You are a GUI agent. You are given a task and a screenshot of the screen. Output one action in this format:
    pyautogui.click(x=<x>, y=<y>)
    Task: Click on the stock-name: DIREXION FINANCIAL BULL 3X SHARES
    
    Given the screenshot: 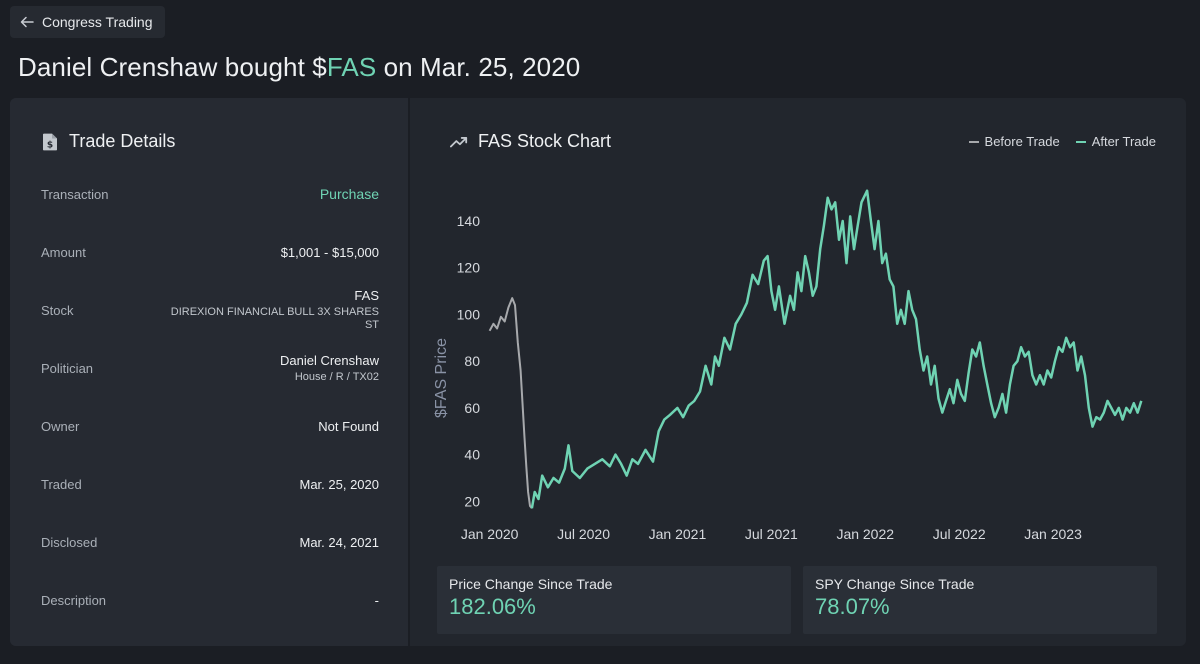 What is the action you would take?
    pyautogui.click(x=274, y=312)
    